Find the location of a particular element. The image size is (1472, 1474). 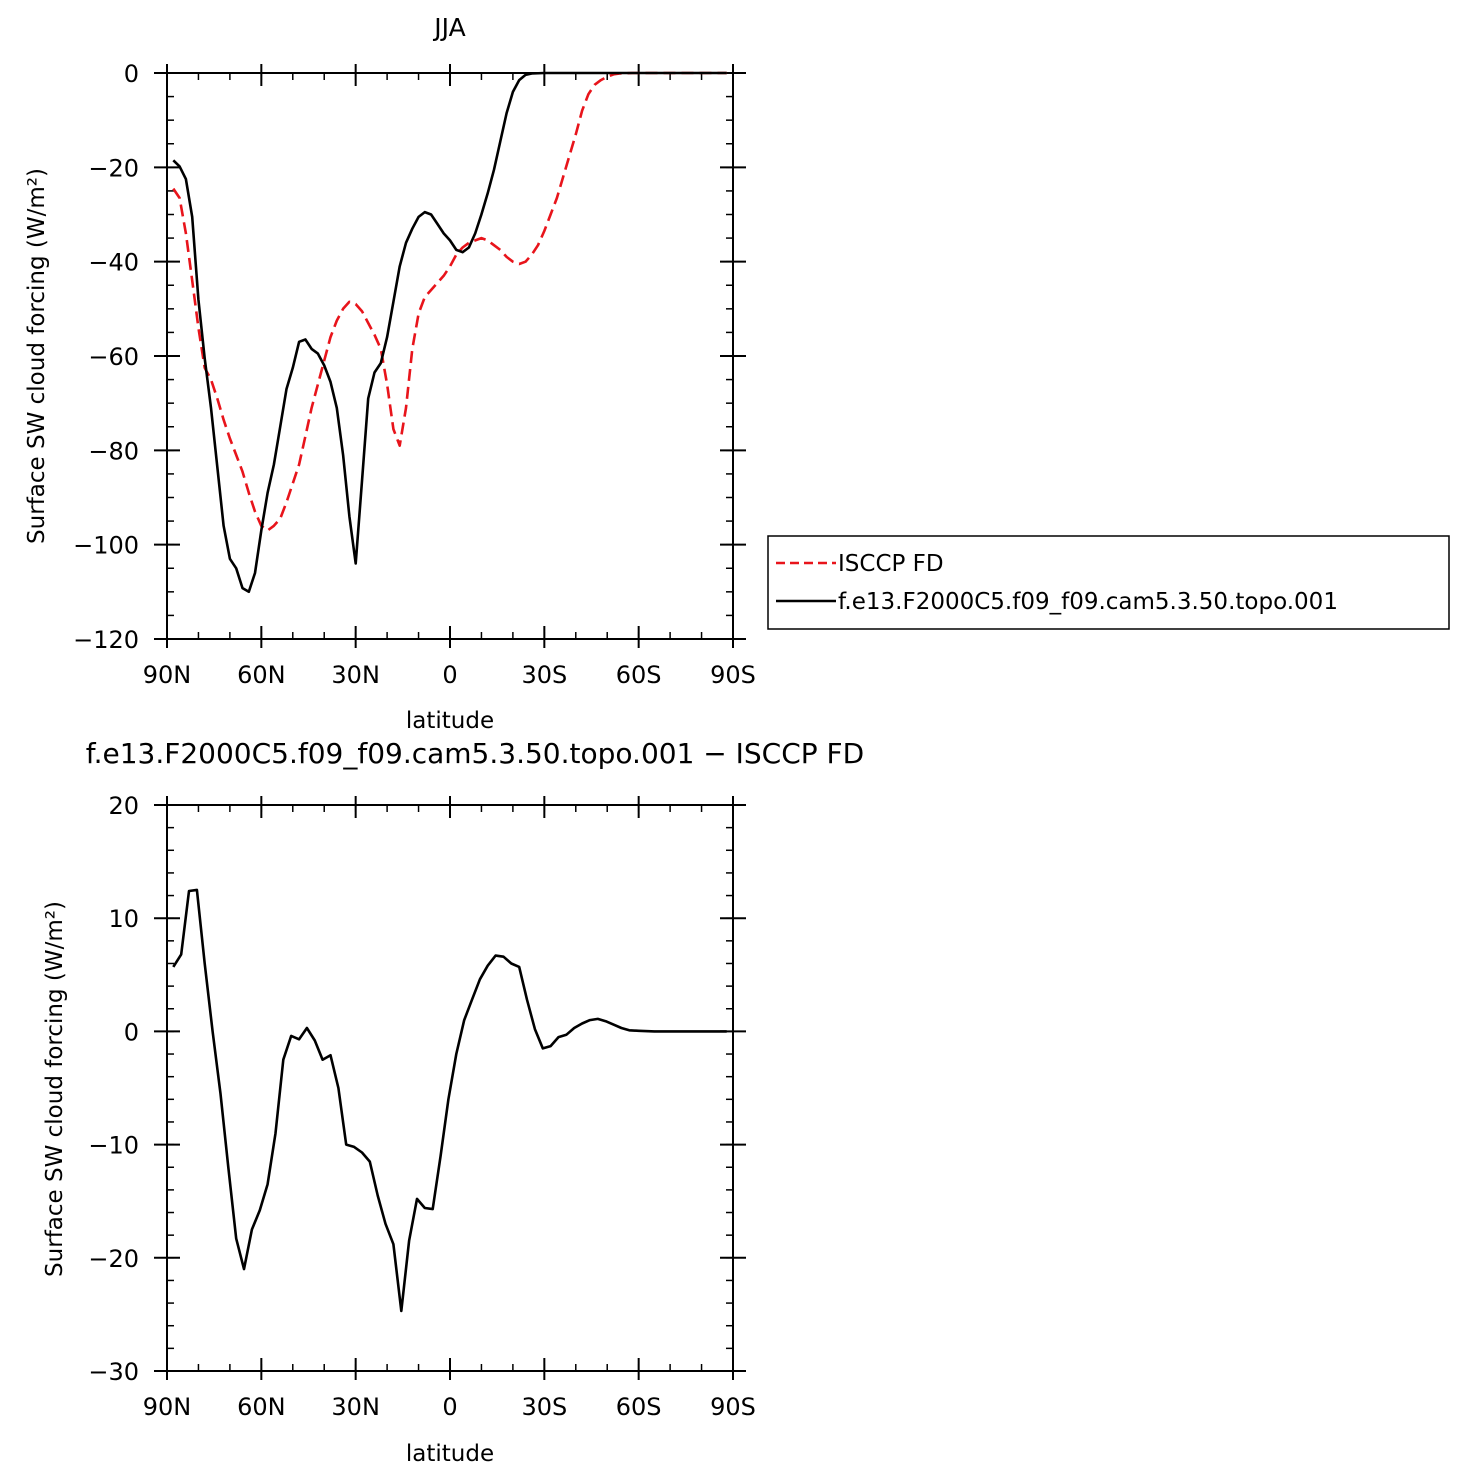

top-y-axis-label: Surface SW cloud forcing (W/m²) is located at coordinates (37, 356).